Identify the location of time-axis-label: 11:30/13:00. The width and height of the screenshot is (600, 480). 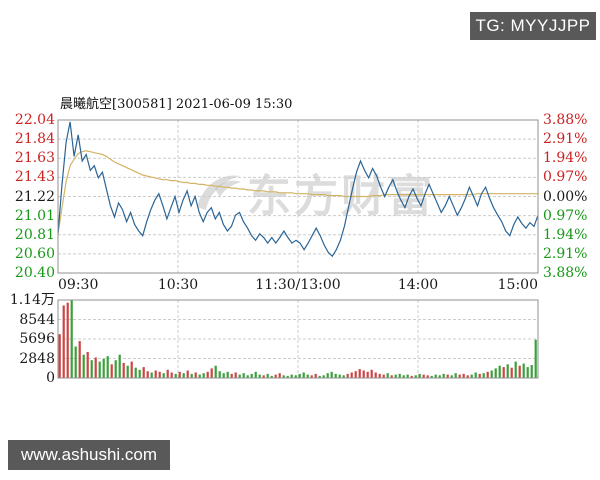
(298, 285).